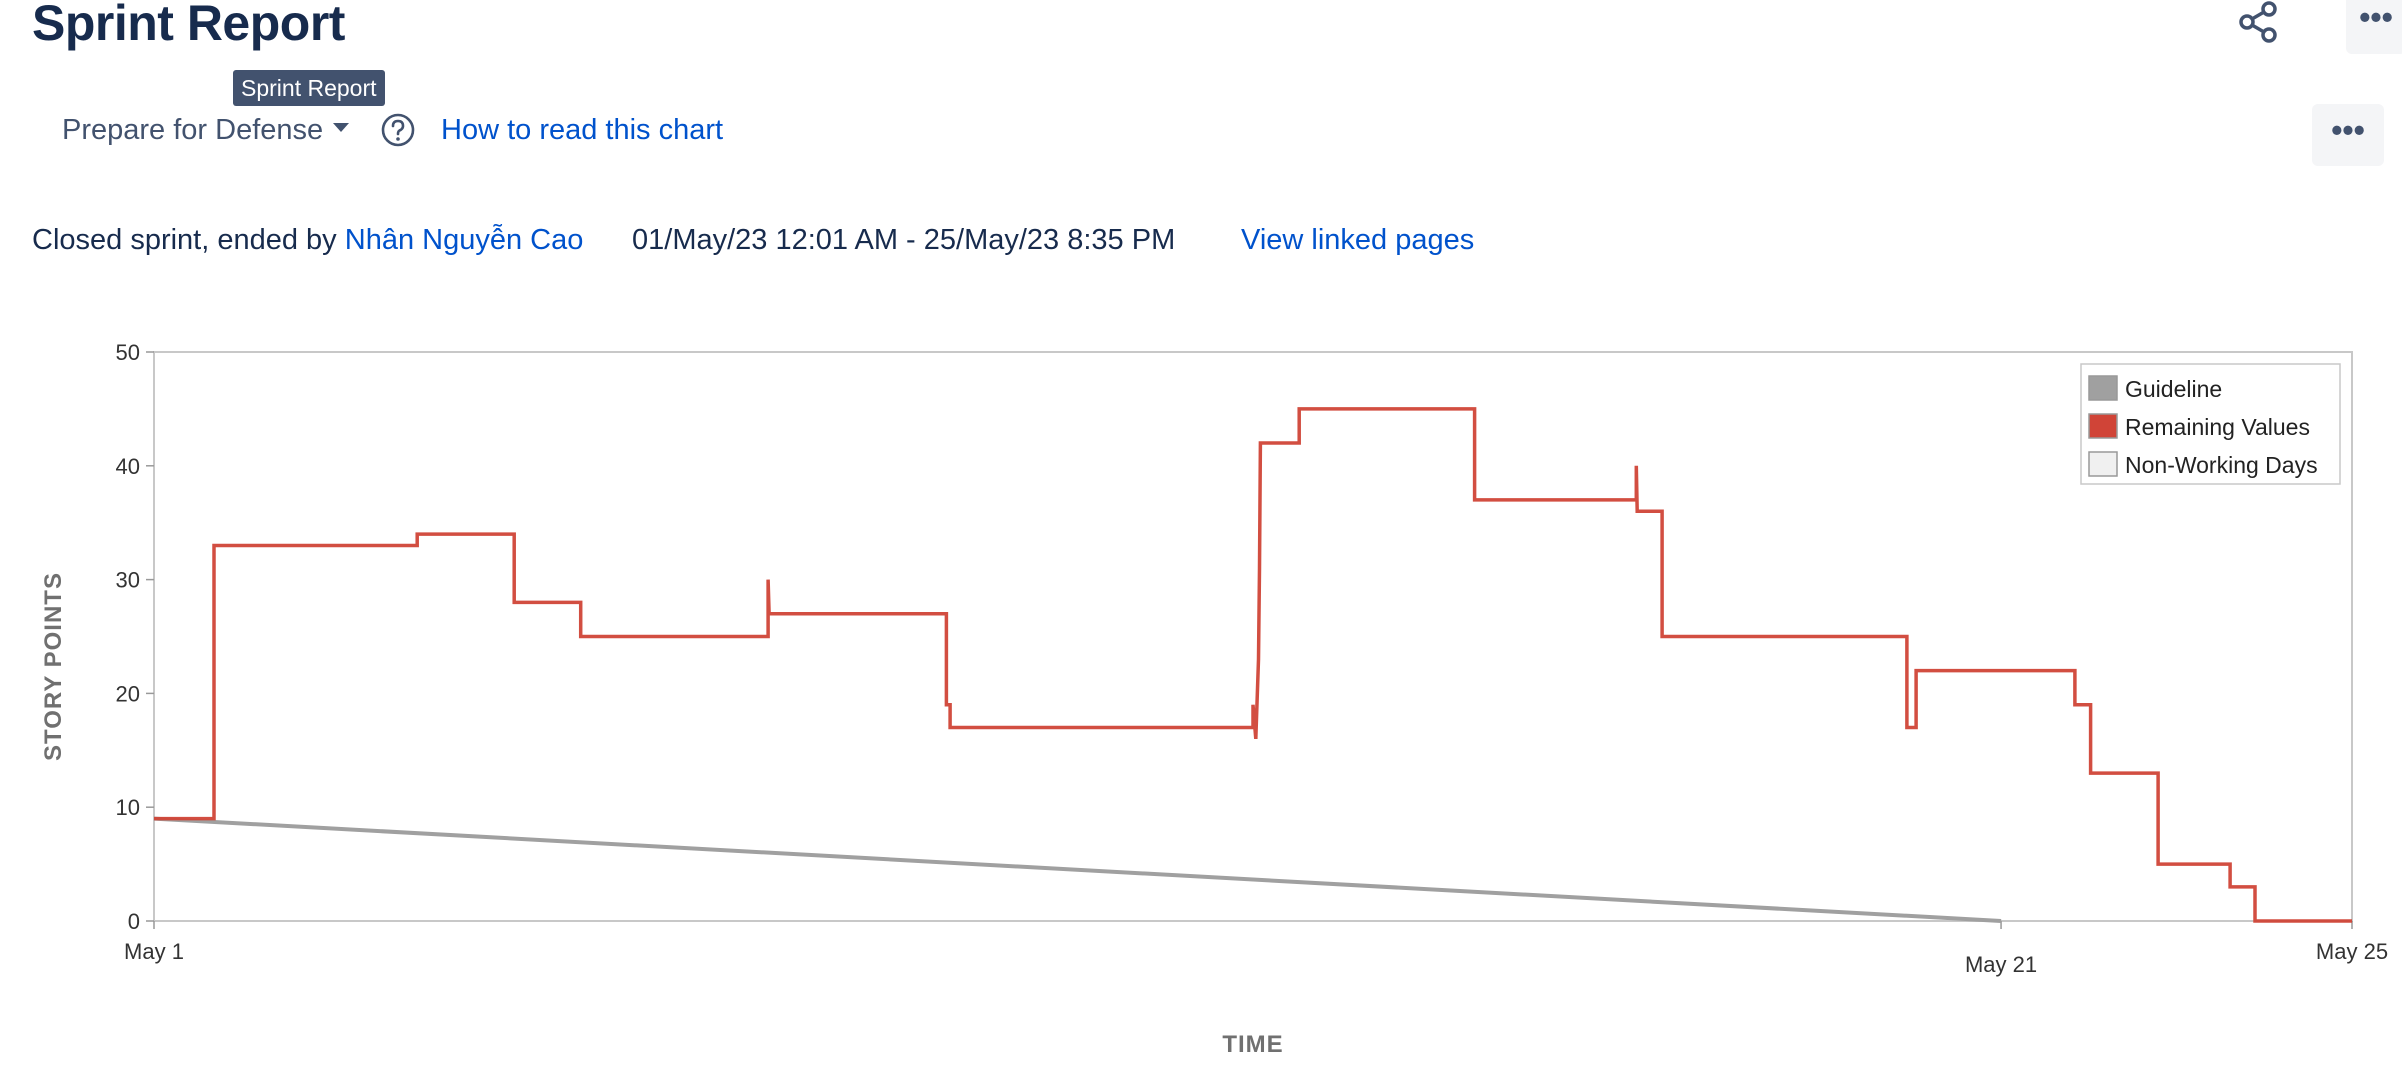 Image resolution: width=2402 pixels, height=1076 pixels. What do you see at coordinates (134, 921) in the screenshot?
I see `y-tick-label: 0` at bounding box center [134, 921].